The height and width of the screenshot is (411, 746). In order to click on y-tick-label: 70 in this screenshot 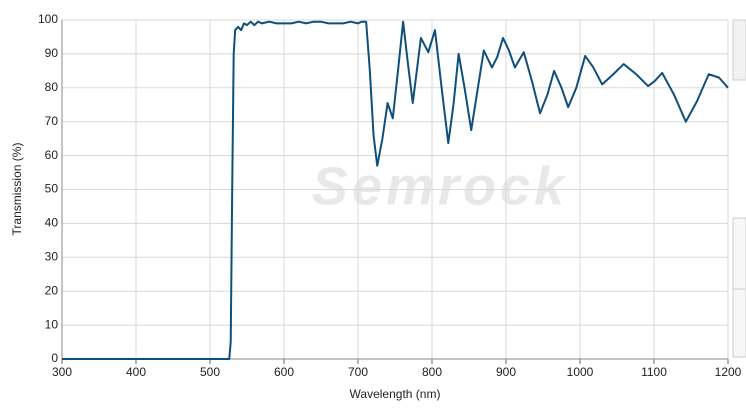, I will do `click(52, 121)`.